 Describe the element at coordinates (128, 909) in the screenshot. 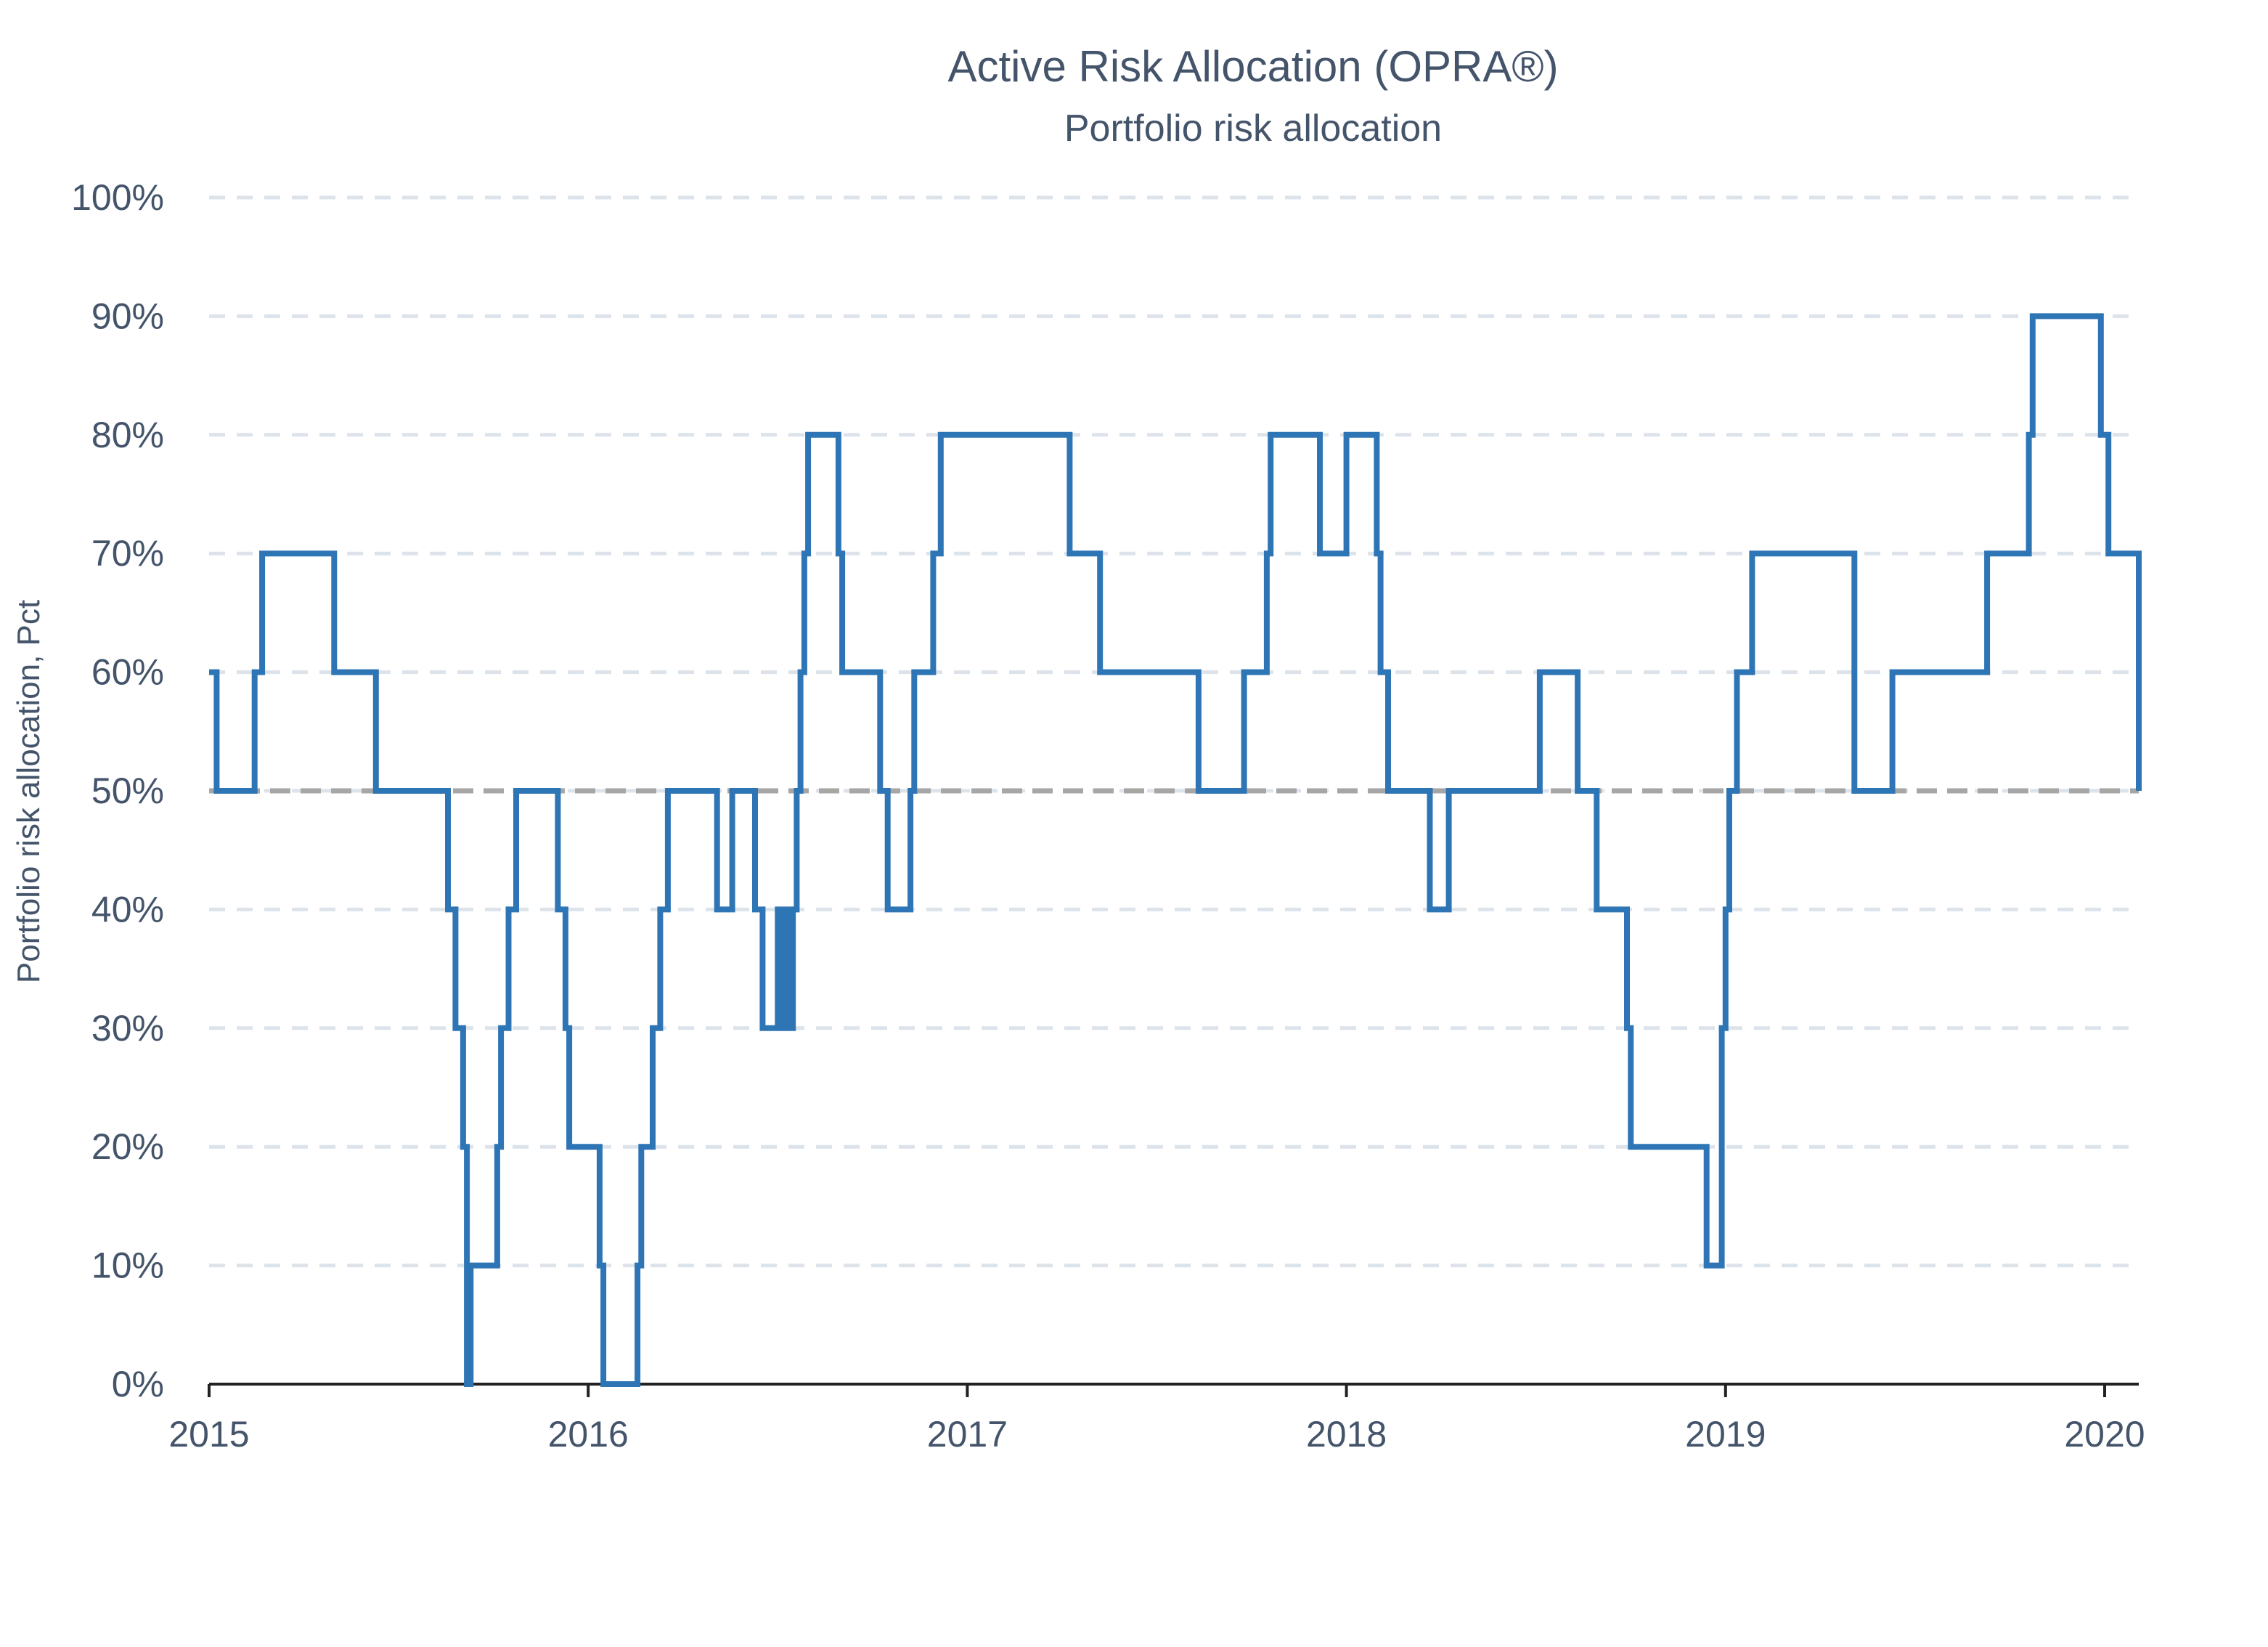

I see `y-tick-label: 40%` at that location.